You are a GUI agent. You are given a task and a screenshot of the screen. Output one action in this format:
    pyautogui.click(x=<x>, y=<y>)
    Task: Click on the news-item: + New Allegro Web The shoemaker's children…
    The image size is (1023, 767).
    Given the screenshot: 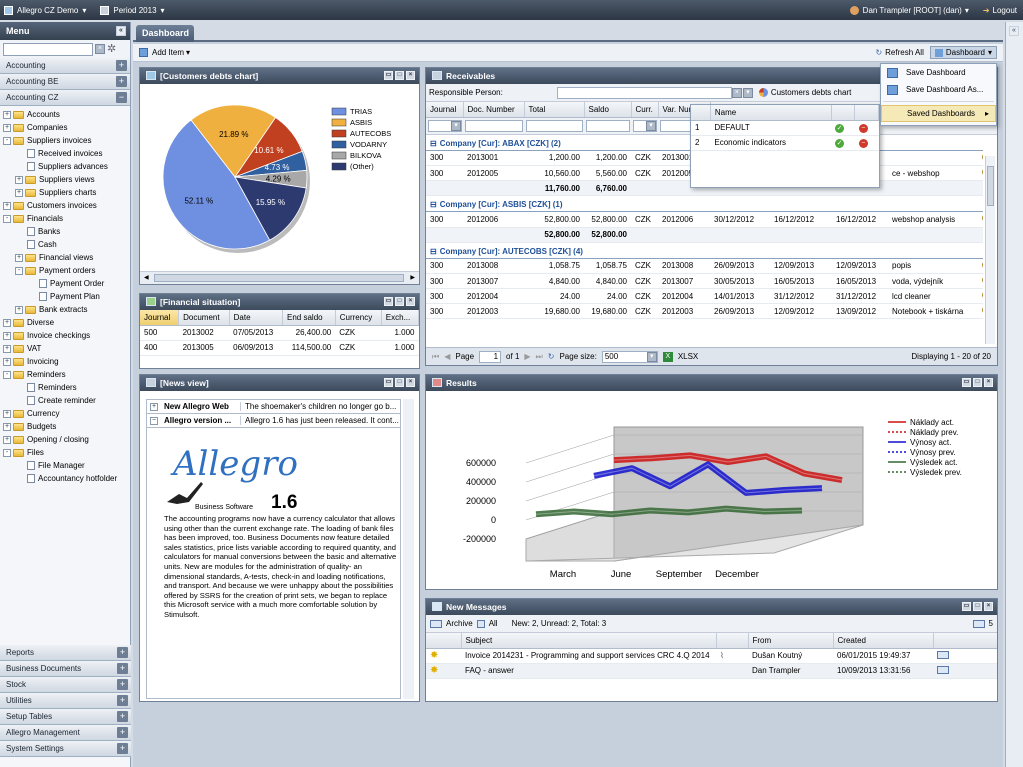 What is the action you would take?
    pyautogui.click(x=273, y=407)
    